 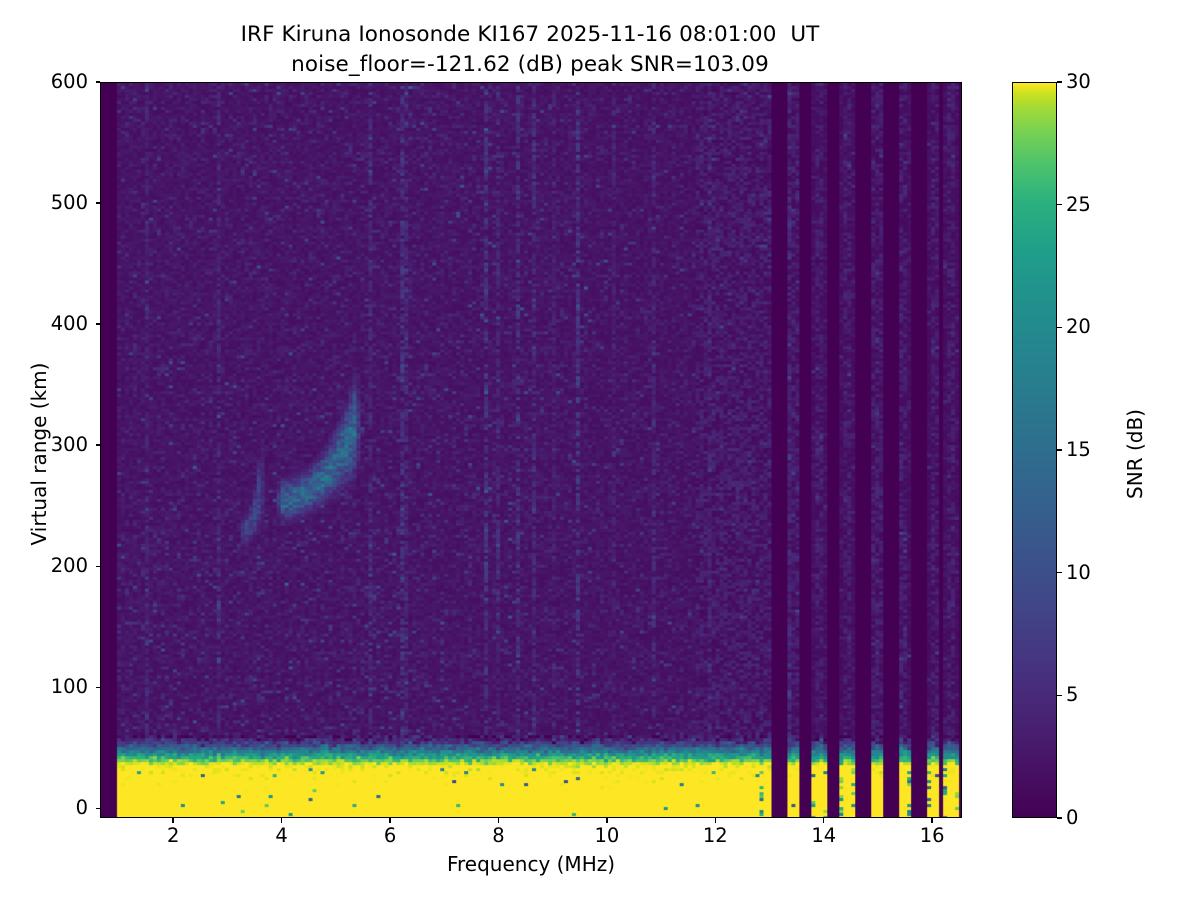 What do you see at coordinates (1135, 454) in the screenshot?
I see `colorbar-label: SNR (dB)` at bounding box center [1135, 454].